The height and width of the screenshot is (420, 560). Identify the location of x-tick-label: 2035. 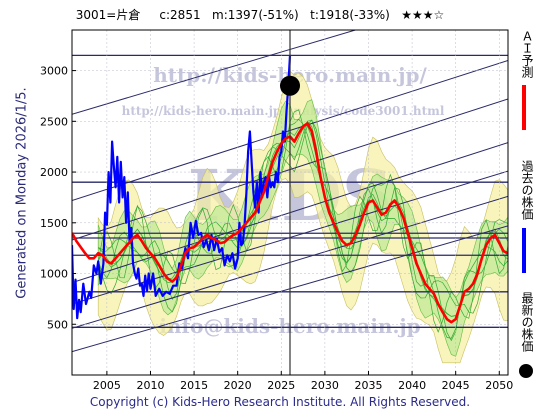
(368, 385).